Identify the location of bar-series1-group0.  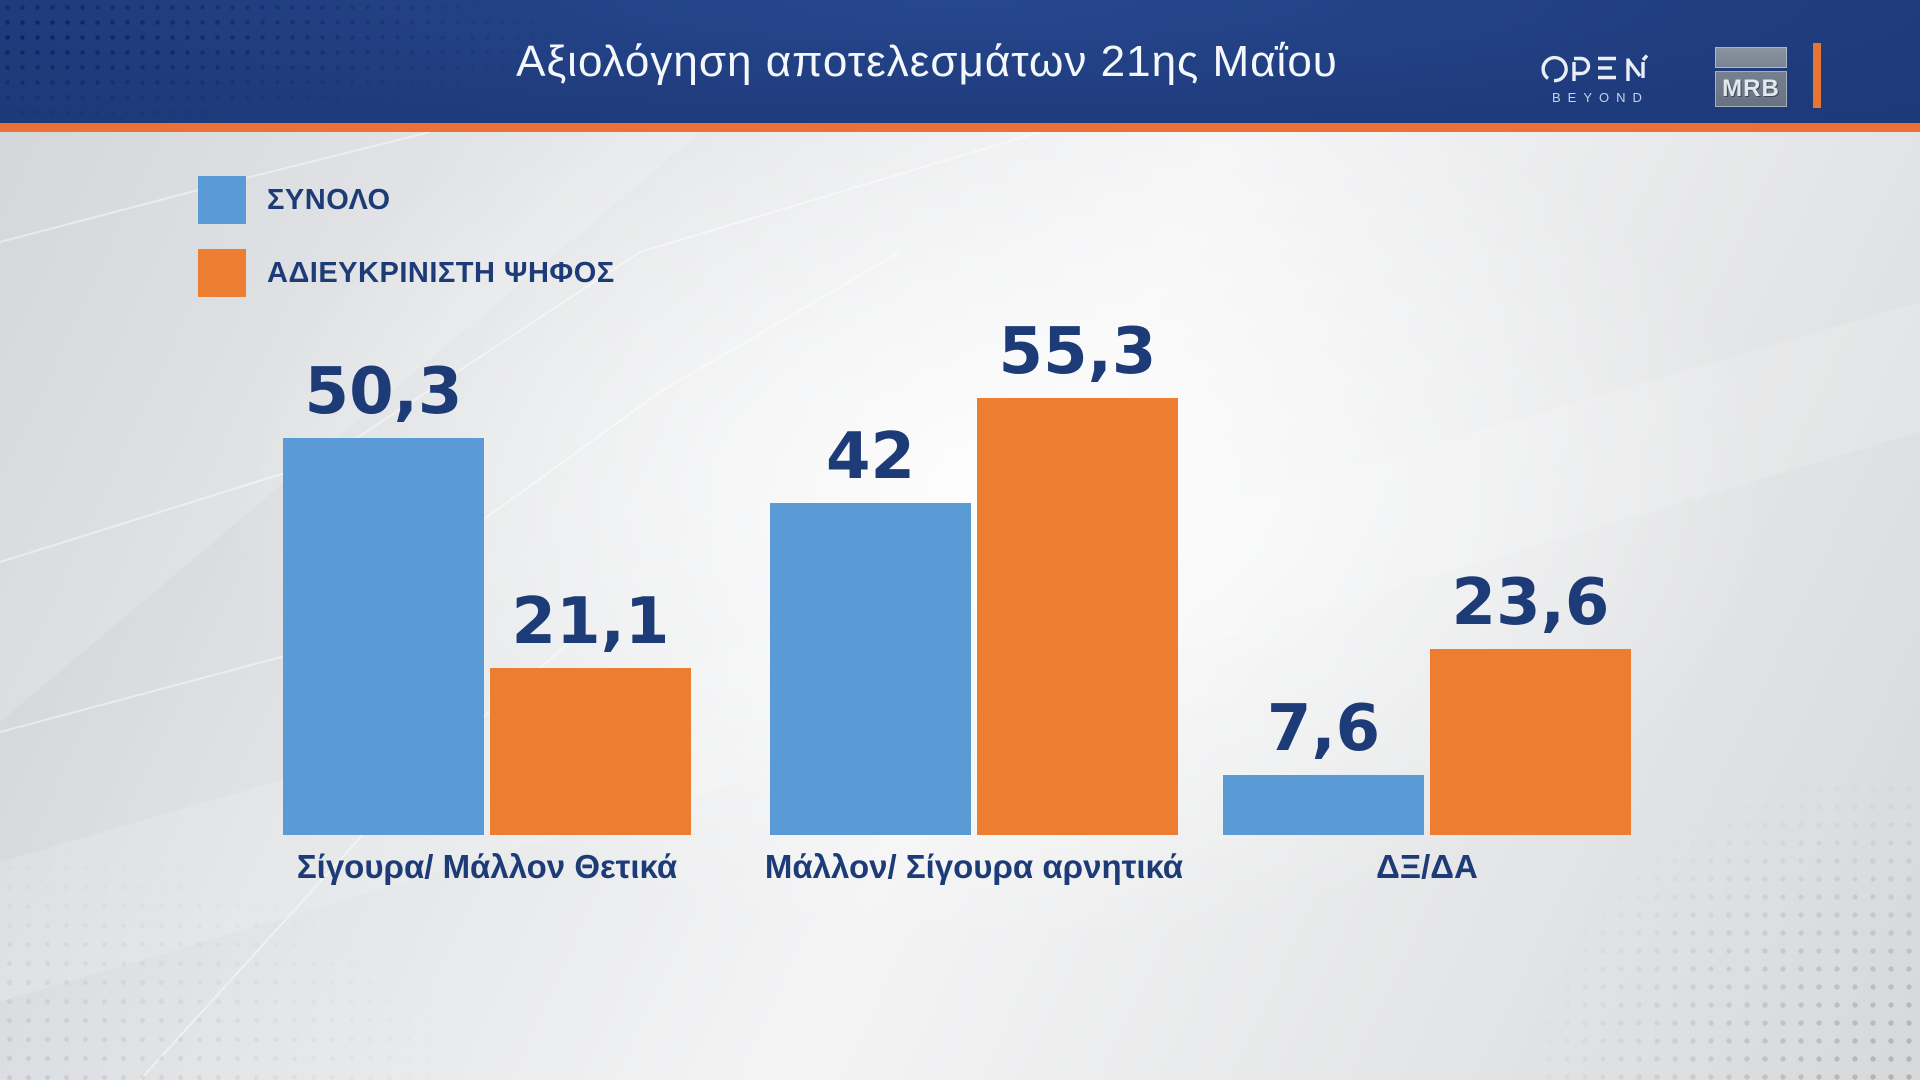
(590, 751).